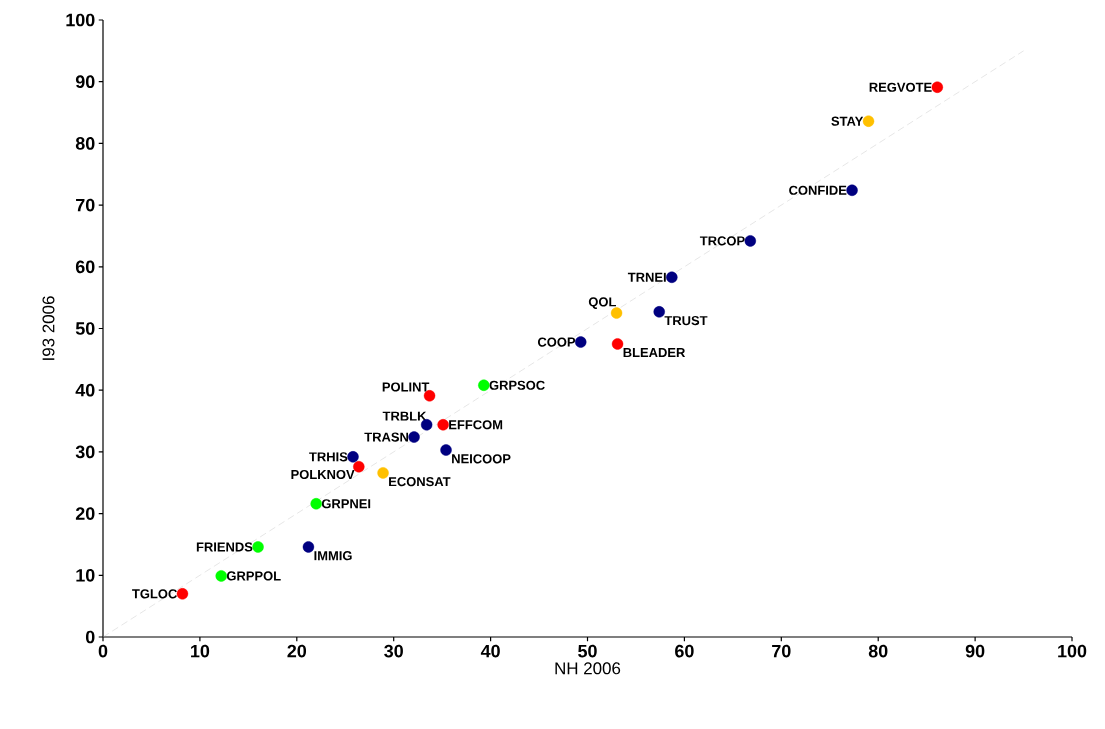 This screenshot has height=729, width=1105. Describe the element at coordinates (386, 437) in the screenshot. I see `annotation: TRASN` at that location.